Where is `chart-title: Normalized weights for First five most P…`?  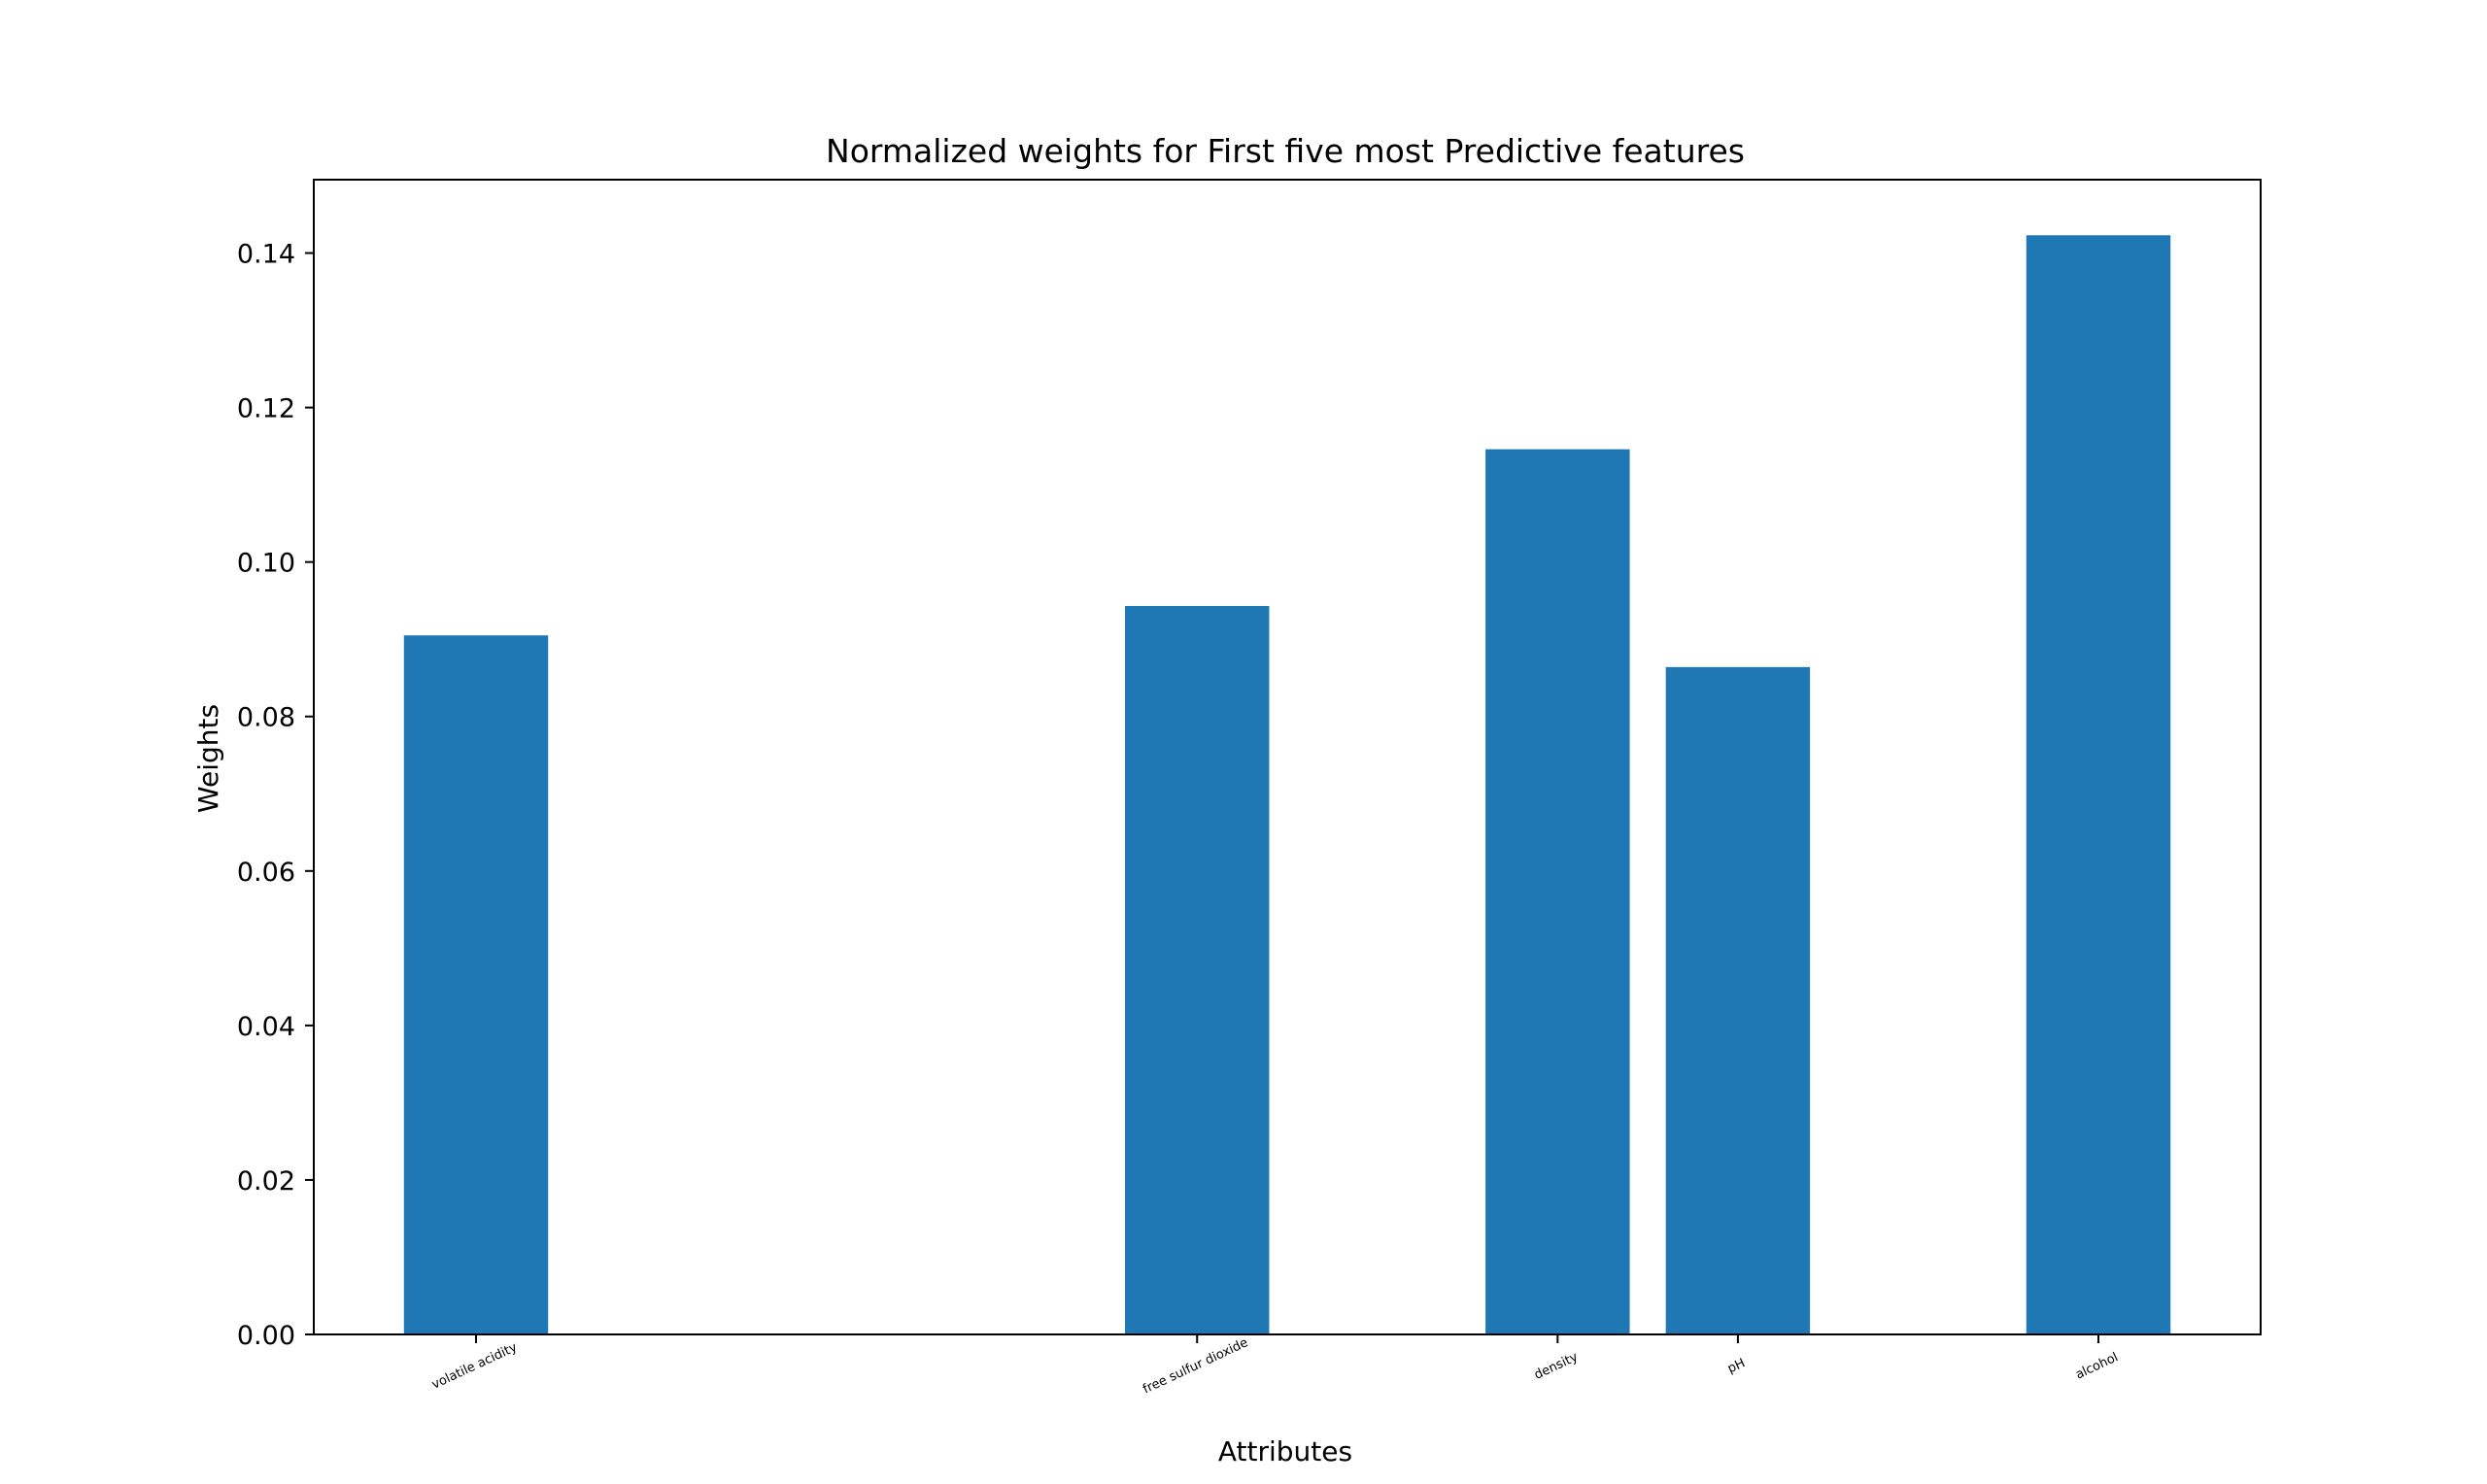
chart-title: Normalized weights for First five most P… is located at coordinates (1285, 151).